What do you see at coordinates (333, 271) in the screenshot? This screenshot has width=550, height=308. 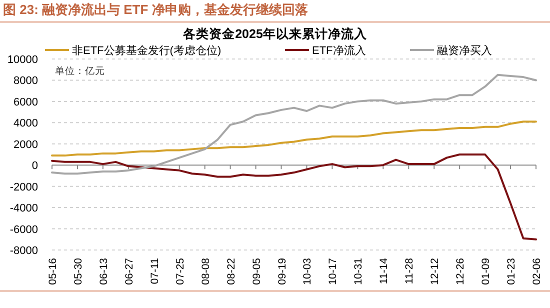 I see `x-tick-label: 10-17` at bounding box center [333, 271].